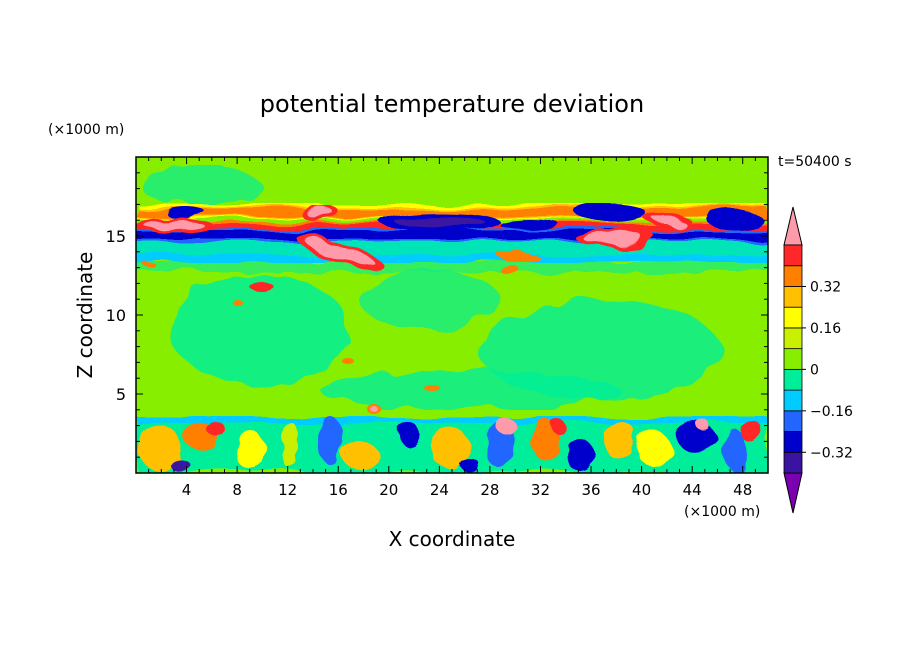 Image resolution: width=904 pixels, height=654 pixels. I want to click on x-tick-label: 4, so click(187, 490).